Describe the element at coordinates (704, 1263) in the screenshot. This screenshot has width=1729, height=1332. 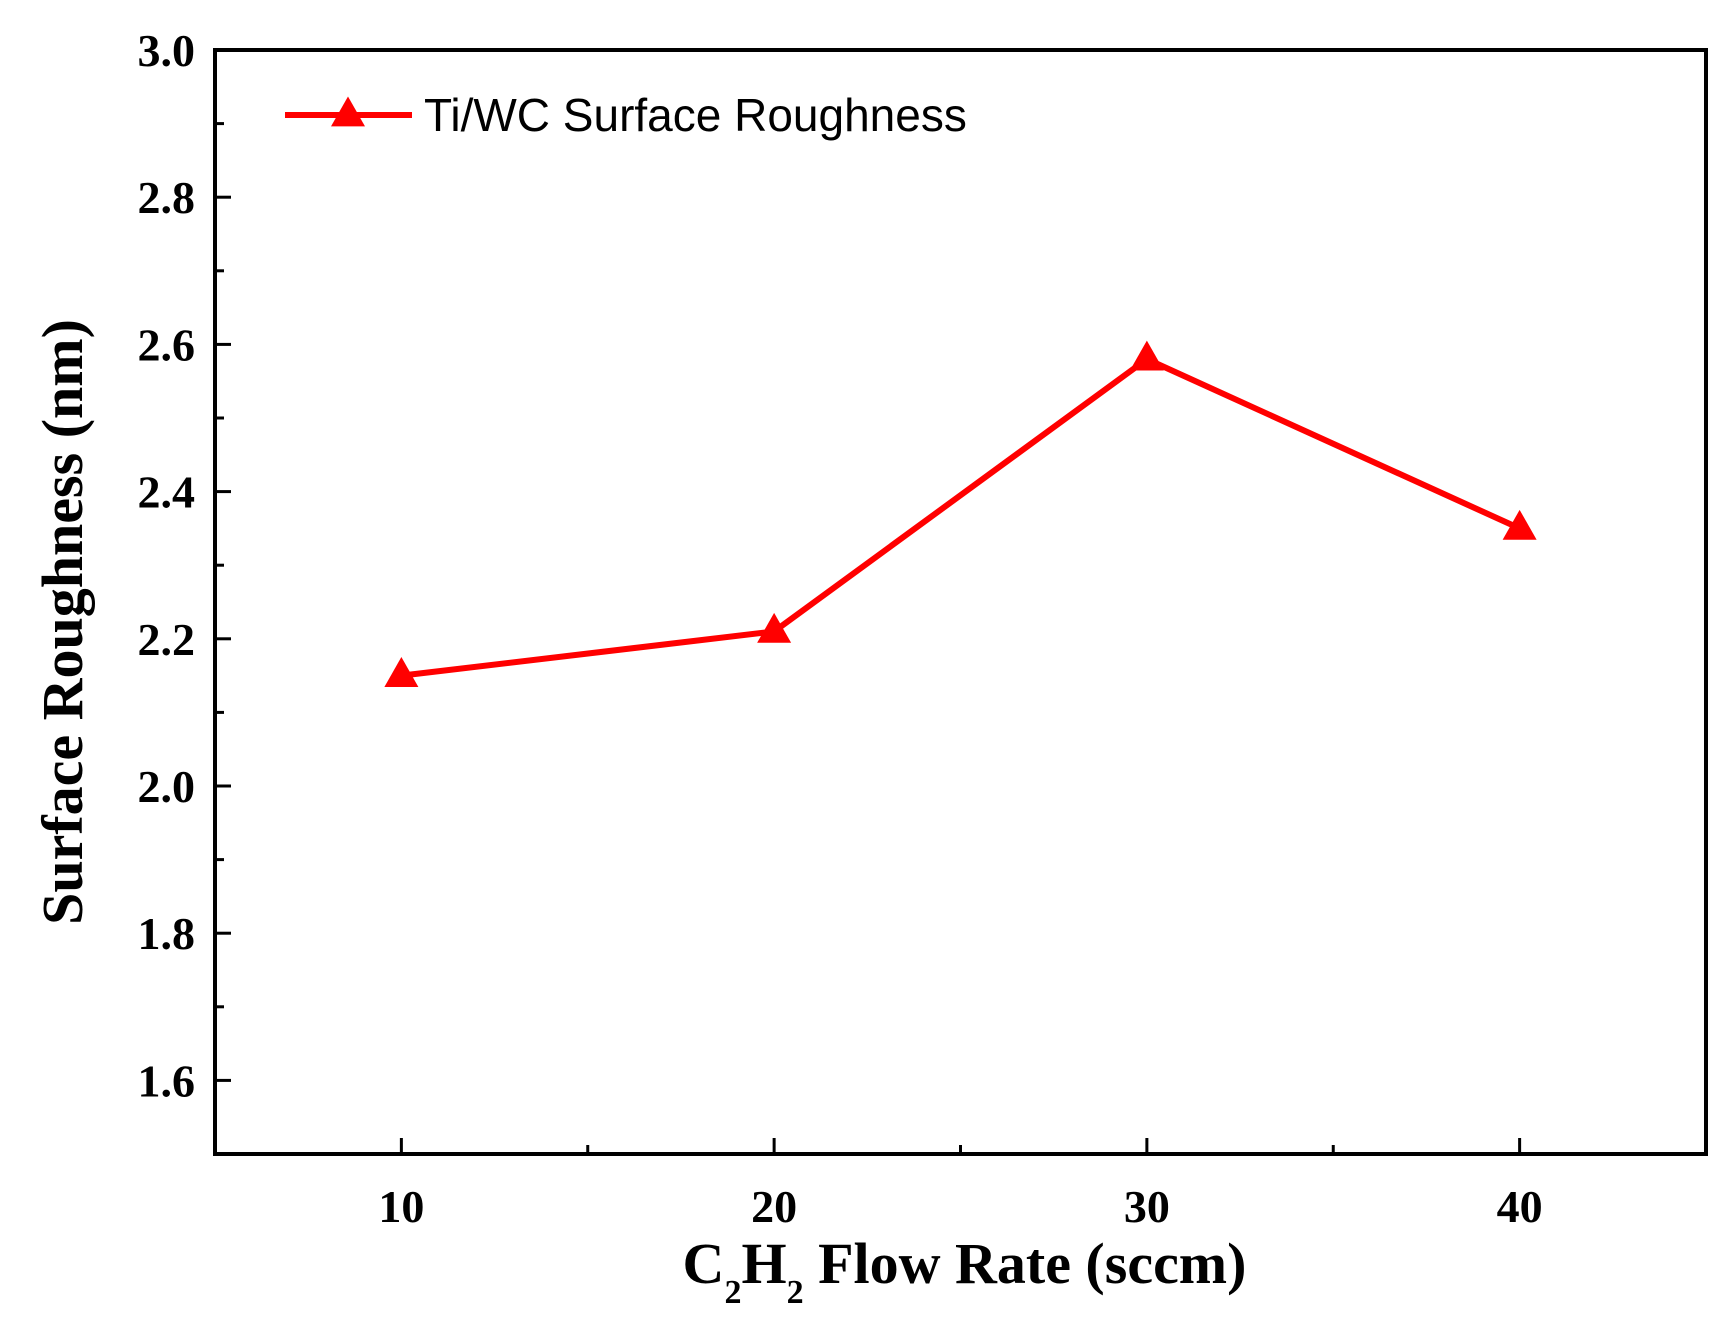
I see `x-axis-title-c: C` at that location.